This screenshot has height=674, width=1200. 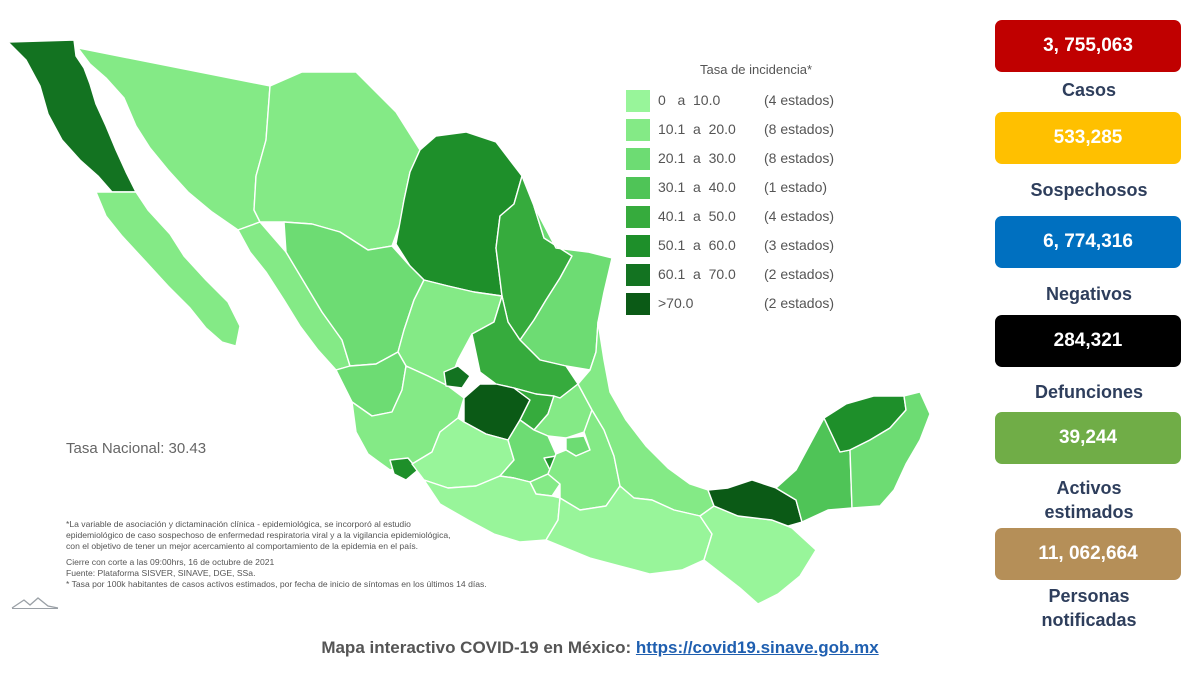 I want to click on state-baja-california, so click(x=72, y=116).